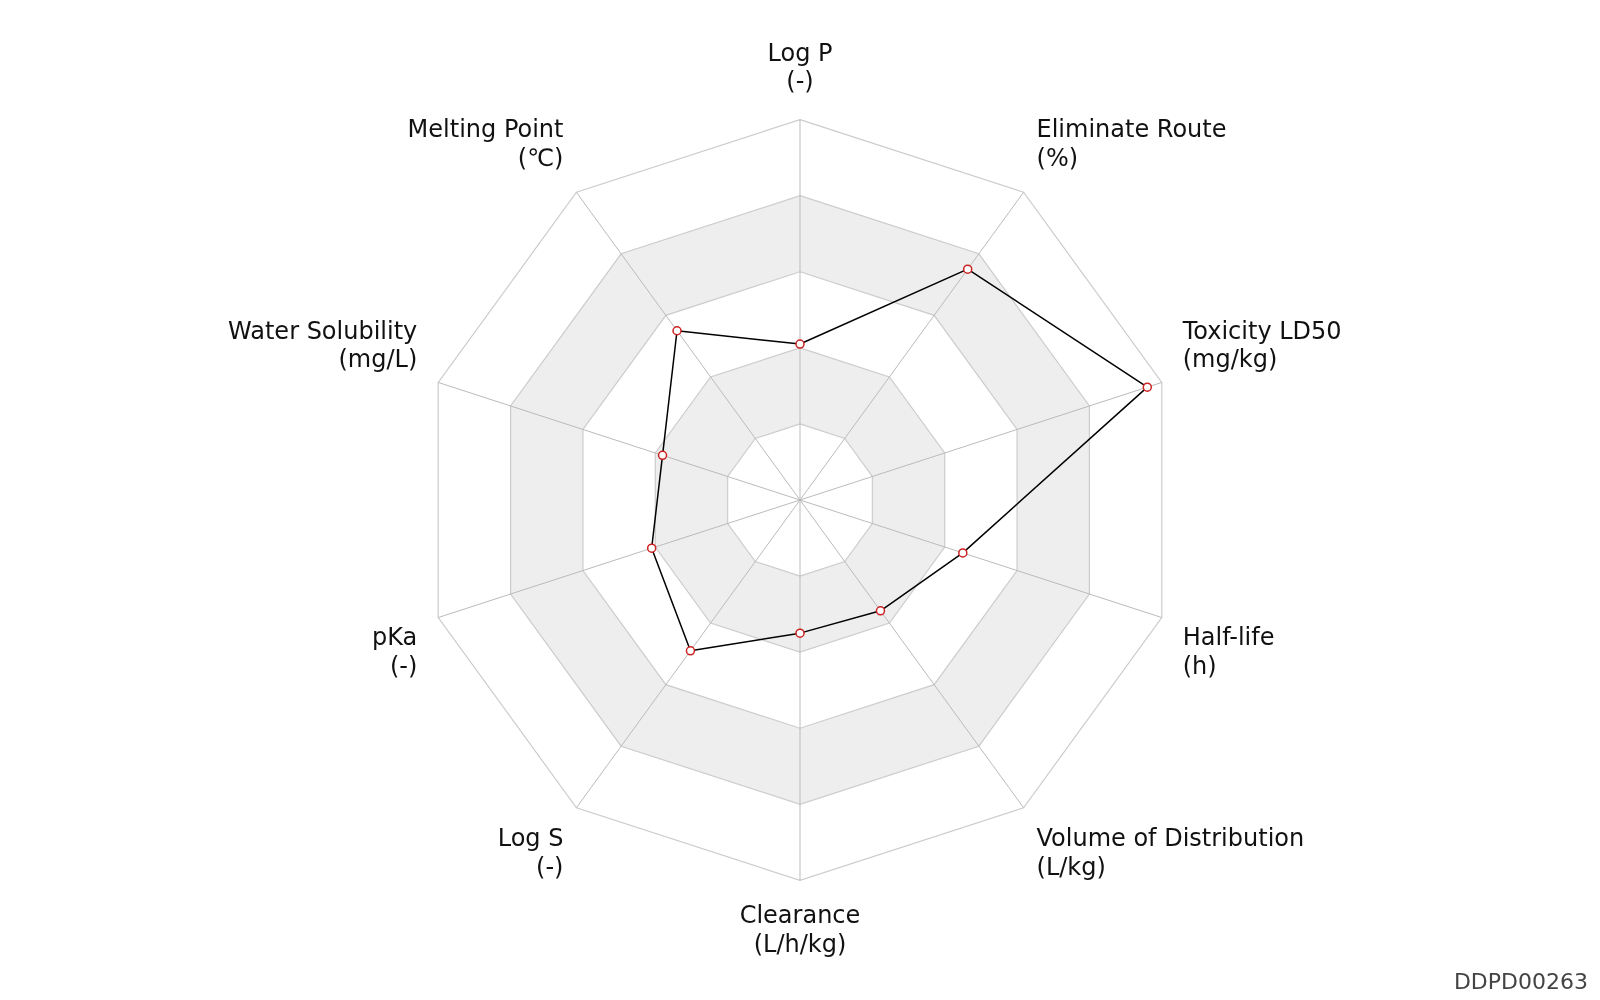  I want to click on spoke-label: Clearance (L/h/kg), so click(800, 929).